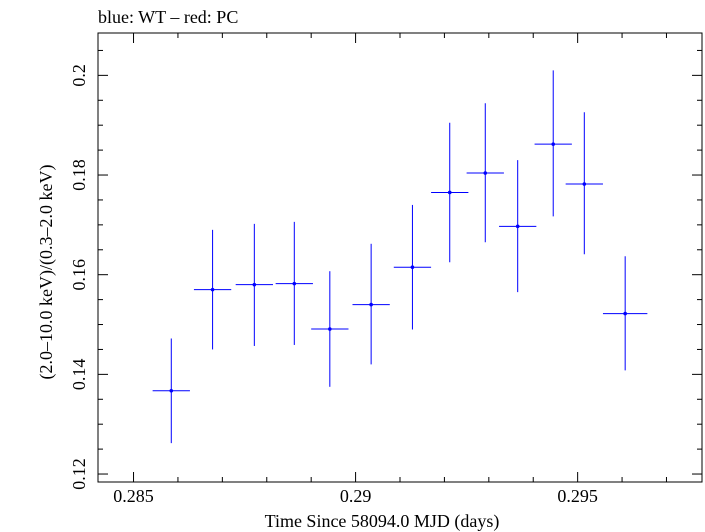 This screenshot has width=705, height=532. I want to click on x-tick-label: 0.285, so click(133, 496).